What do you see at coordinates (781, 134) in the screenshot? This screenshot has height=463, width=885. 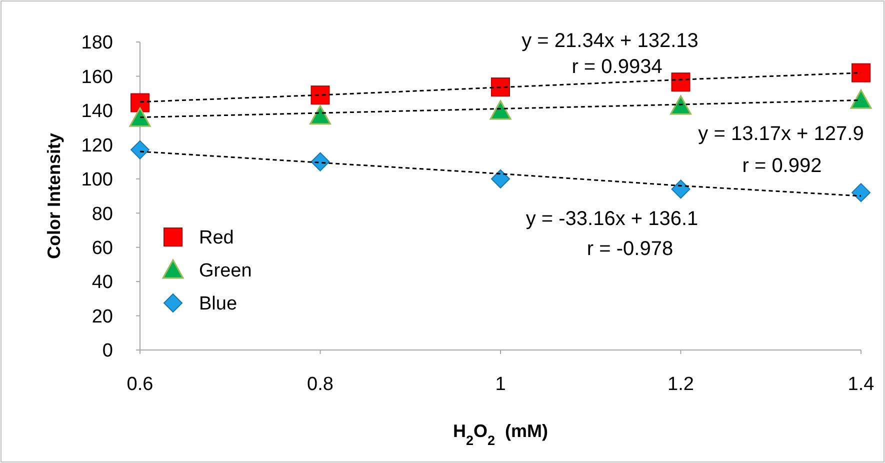 I see `annotation: y = 13.17x + 127.9` at bounding box center [781, 134].